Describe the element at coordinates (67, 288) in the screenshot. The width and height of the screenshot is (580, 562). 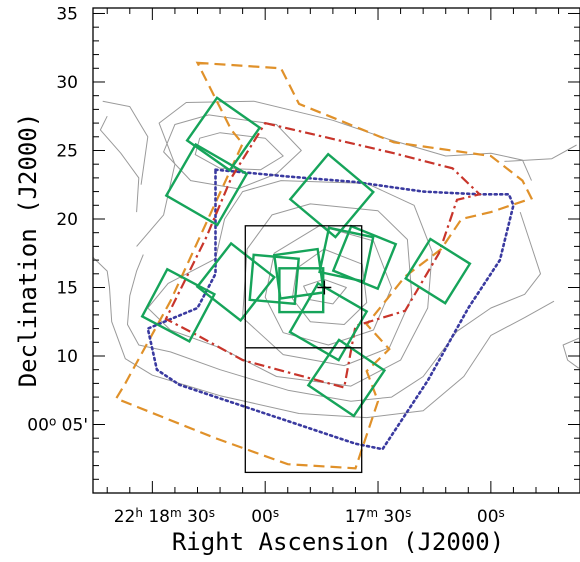
I see `y-tick-label: 15` at that location.